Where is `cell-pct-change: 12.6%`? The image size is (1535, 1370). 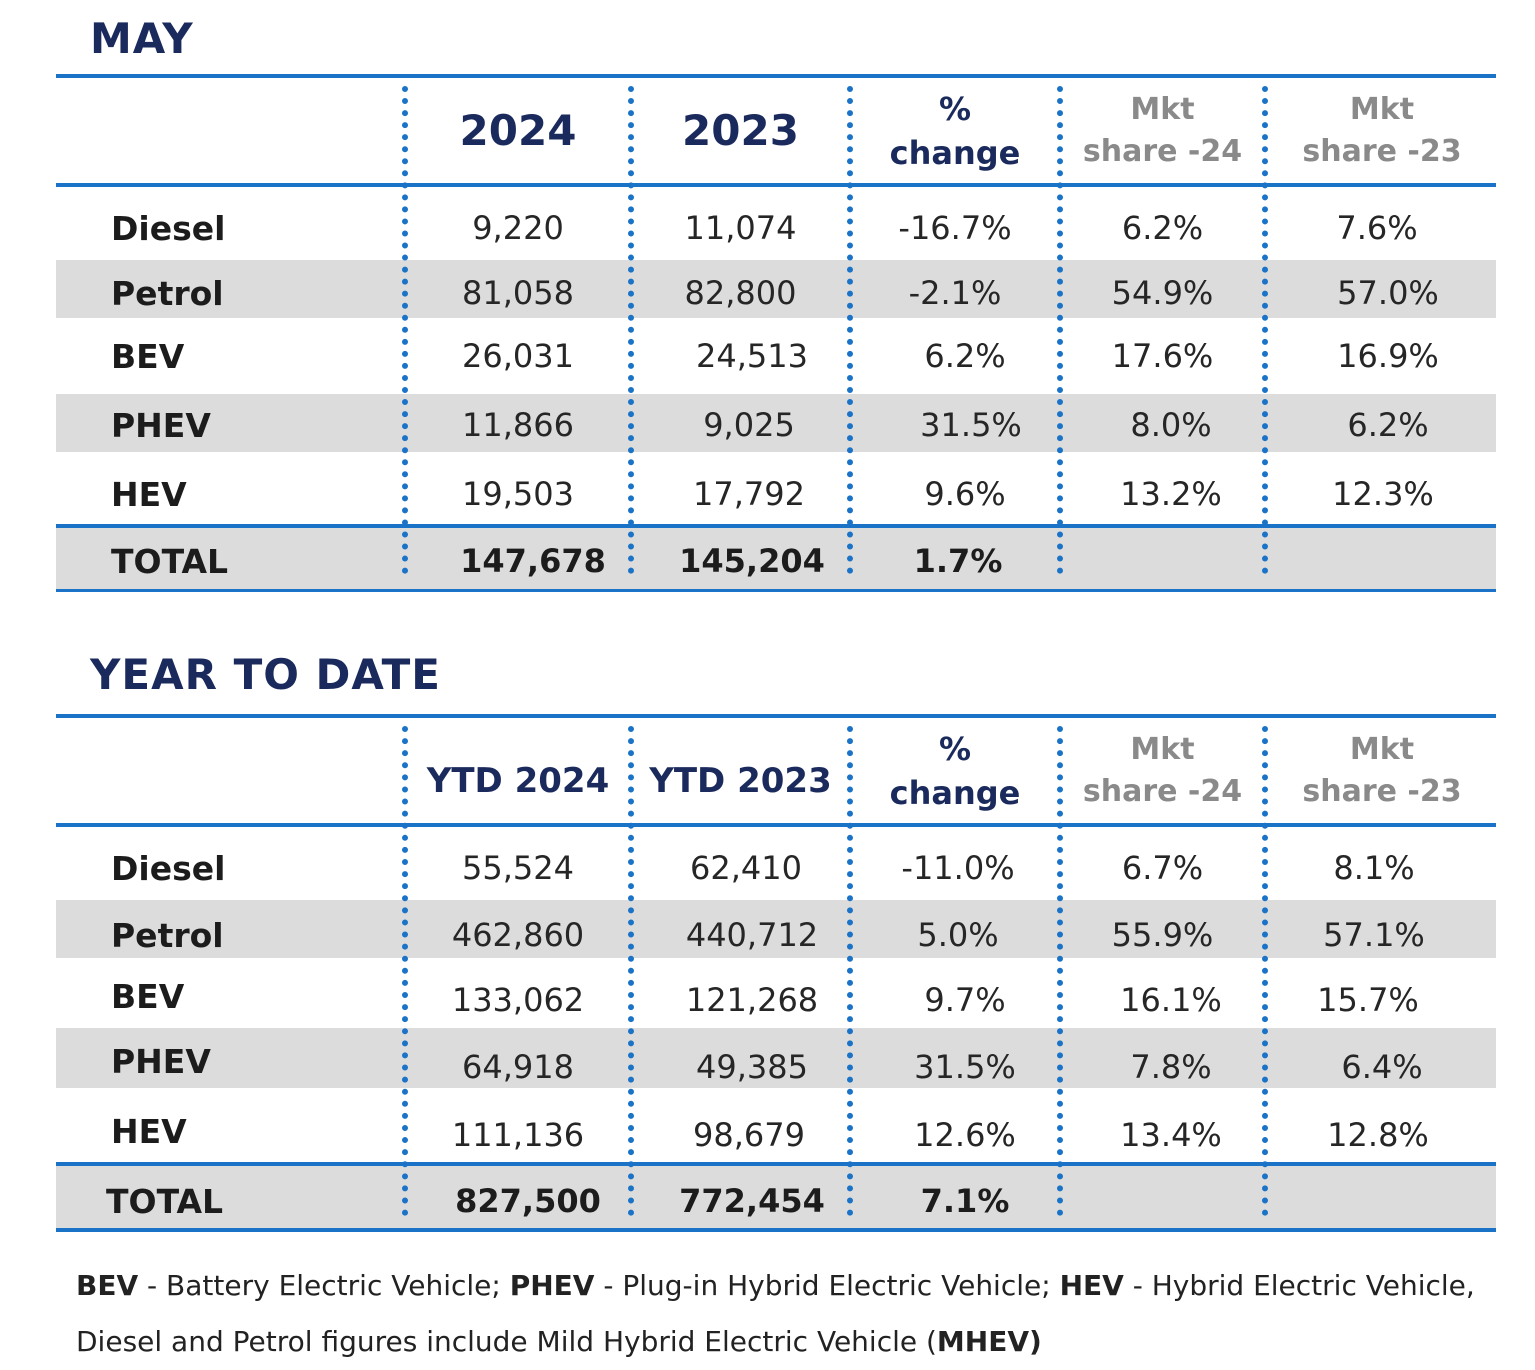
cell-pct-change: 12.6% is located at coordinates (965, 1135).